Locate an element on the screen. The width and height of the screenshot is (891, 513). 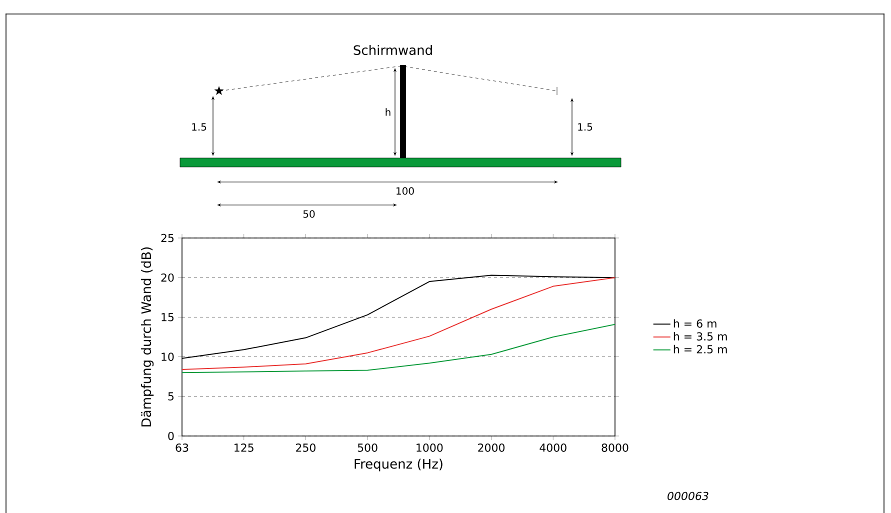
line-series is located at coordinates (398, 349).